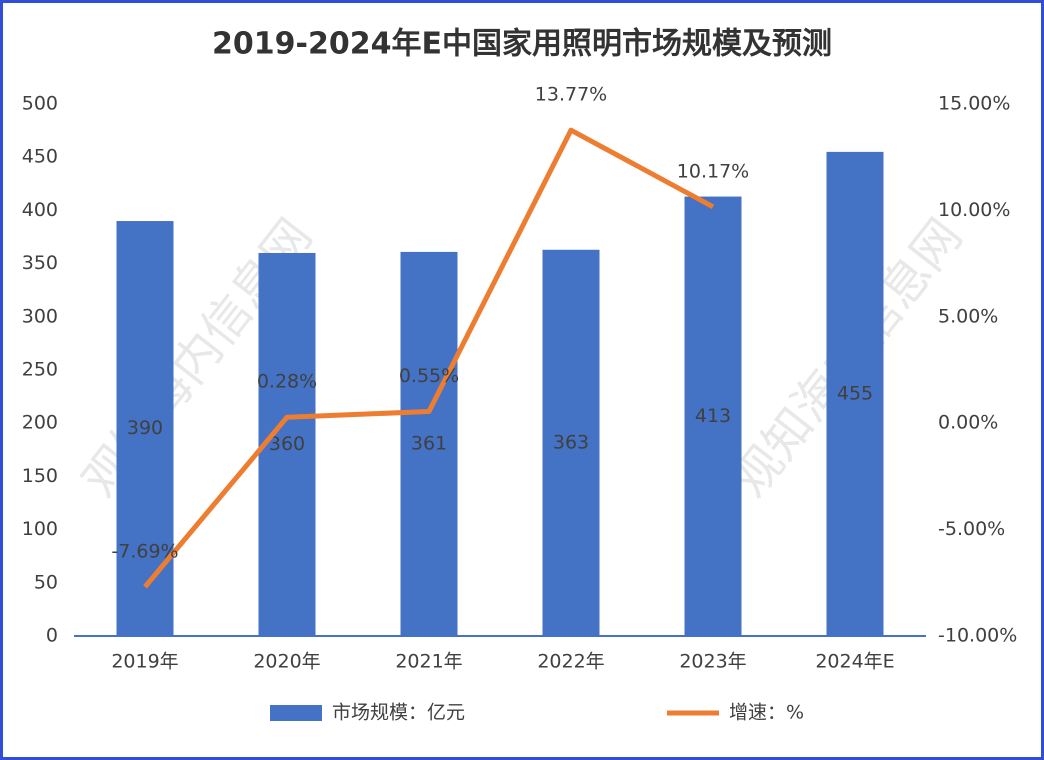 The height and width of the screenshot is (760, 1044). Describe the element at coordinates (40, 263) in the screenshot. I see `y-tick-label: 350` at that location.